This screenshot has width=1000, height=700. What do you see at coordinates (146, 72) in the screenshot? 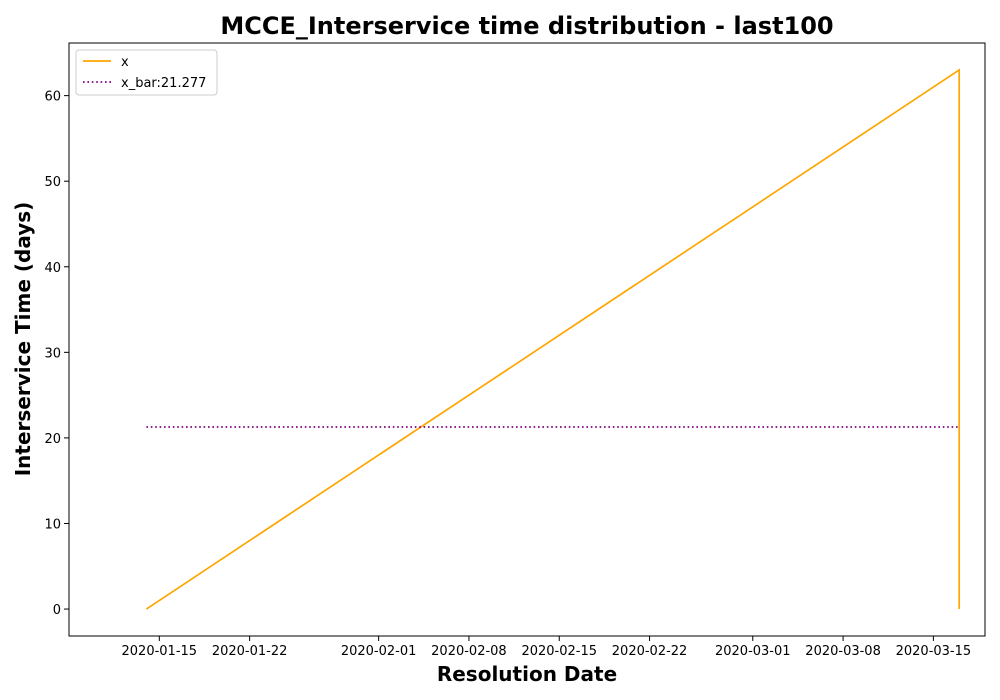
I see `legend-box` at bounding box center [146, 72].